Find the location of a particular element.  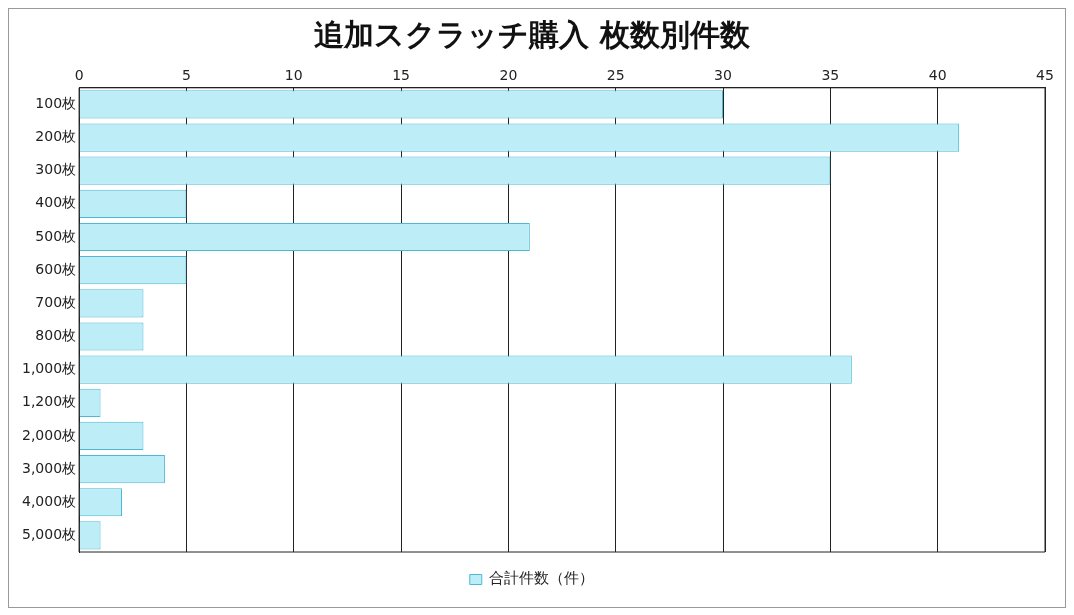

y-tick-label: 400枚 is located at coordinates (56, 202).